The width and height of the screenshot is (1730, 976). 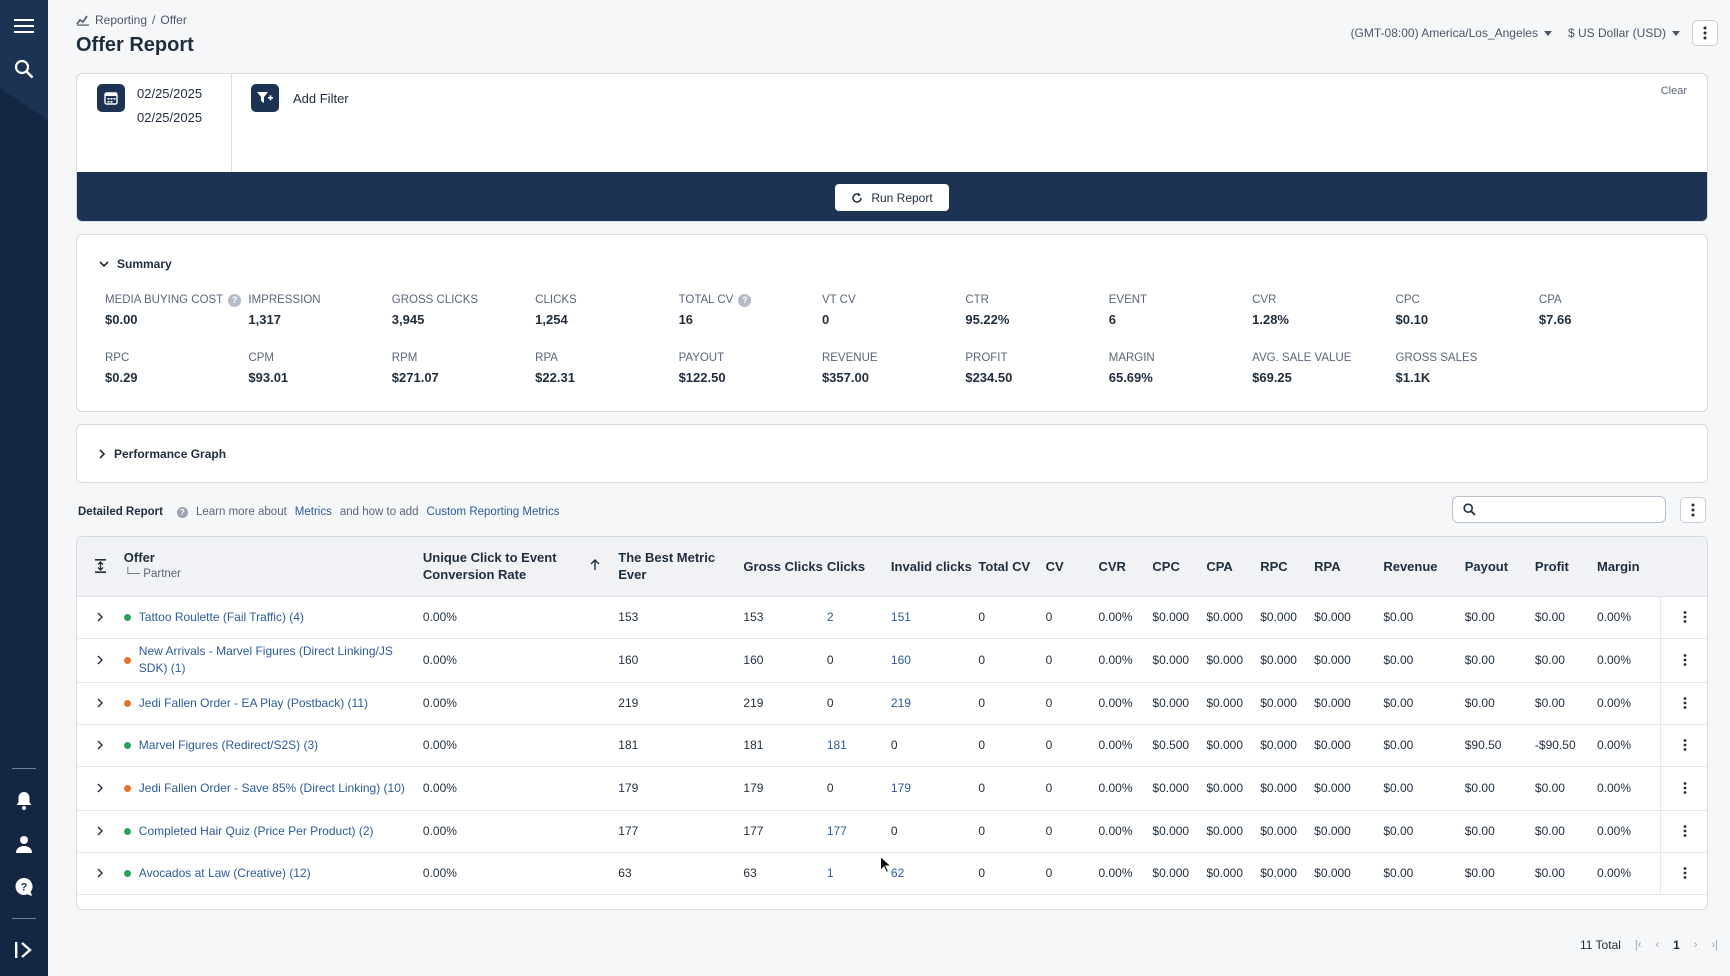 What do you see at coordinates (830, 873) in the screenshot?
I see `cell-clicks-value: 1` at bounding box center [830, 873].